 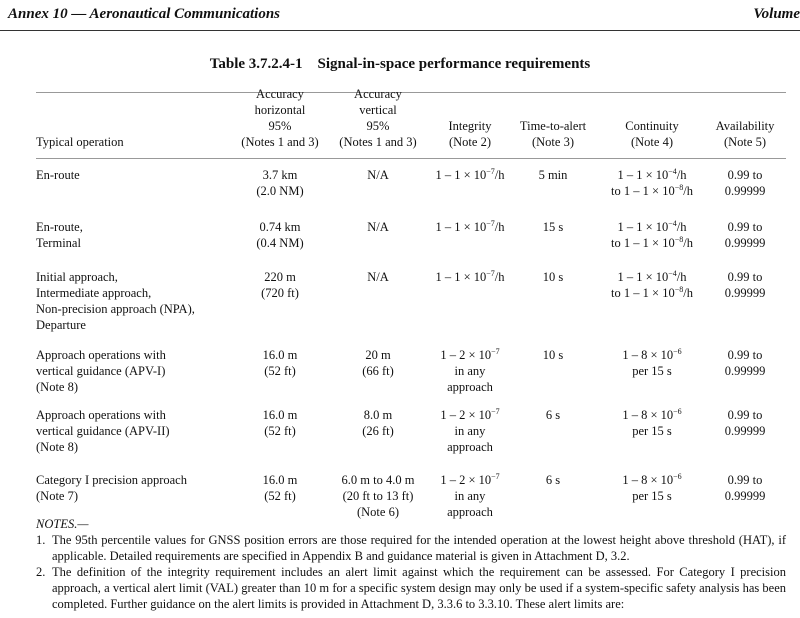 What do you see at coordinates (41, 540) in the screenshot?
I see `note-number: 1.` at bounding box center [41, 540].